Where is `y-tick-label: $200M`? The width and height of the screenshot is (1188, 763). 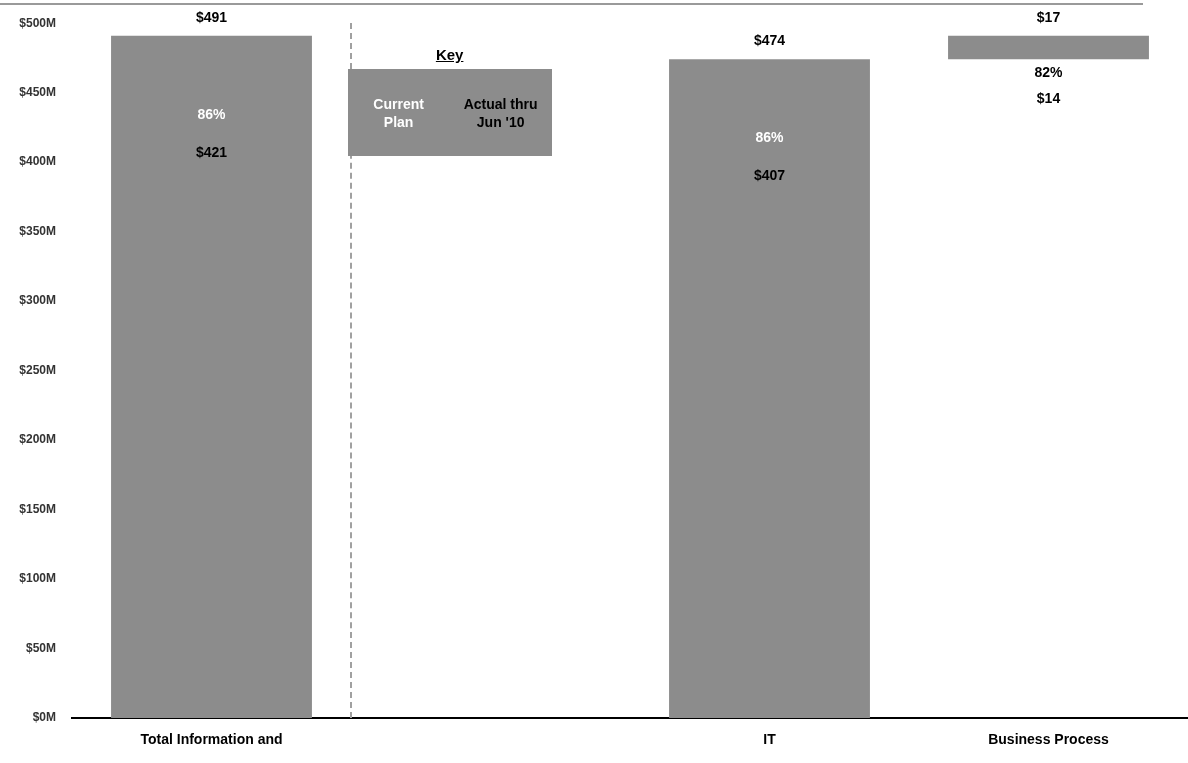 y-tick-label: $200M is located at coordinates (37, 439).